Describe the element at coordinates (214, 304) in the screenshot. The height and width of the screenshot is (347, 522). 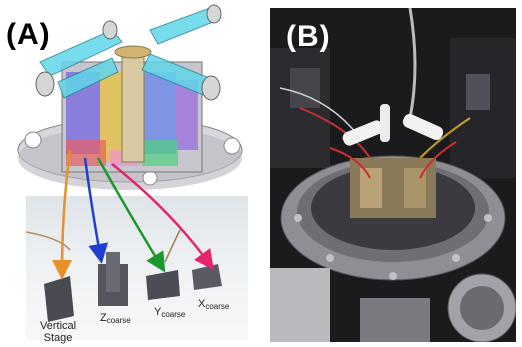
I see `x-coarse-label: Xcoarse` at that location.